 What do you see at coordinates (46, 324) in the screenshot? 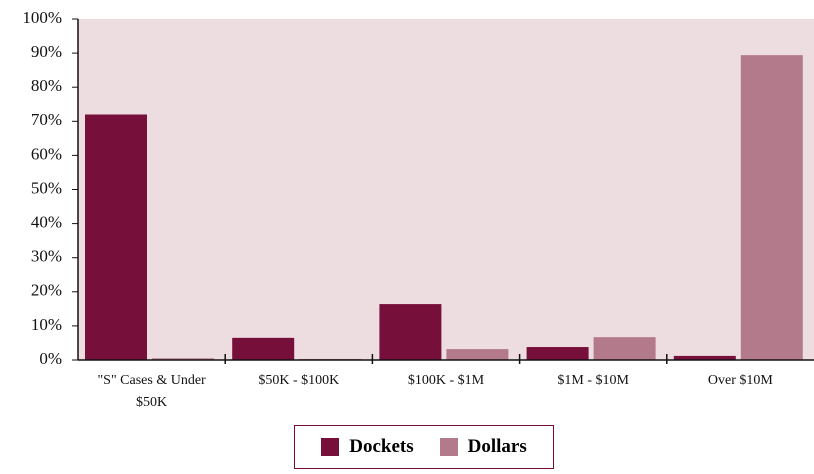
I see `y-tick-label: 10%` at bounding box center [46, 324].